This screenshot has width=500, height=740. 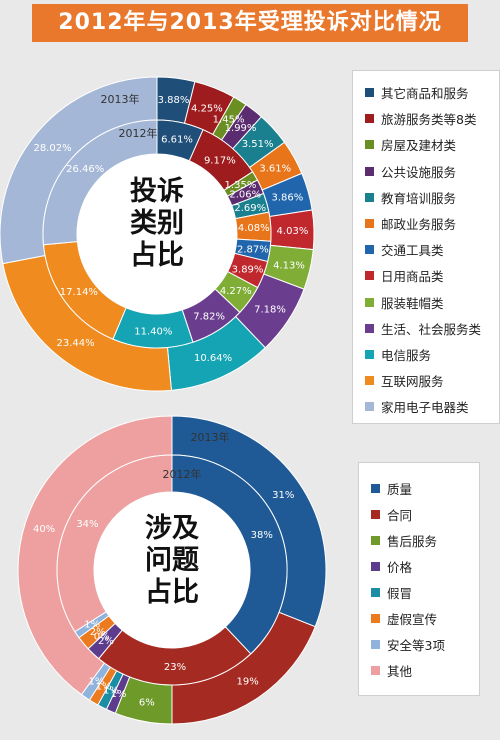 I want to click on legend-item: 互联网服务, so click(x=404, y=380).